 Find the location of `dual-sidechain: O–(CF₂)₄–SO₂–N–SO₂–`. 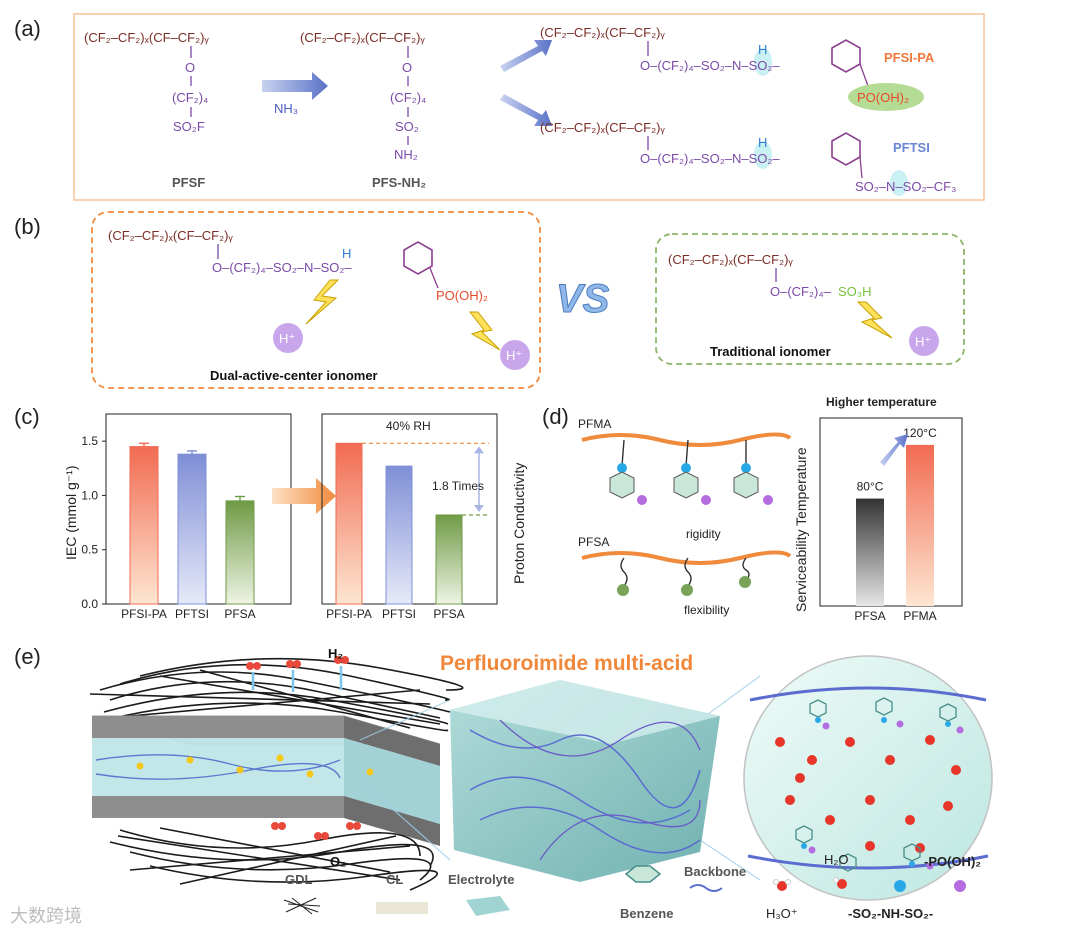

dual-sidechain: O–(CF₂)₄–SO₂–N–SO₂– is located at coordinates (282, 267).